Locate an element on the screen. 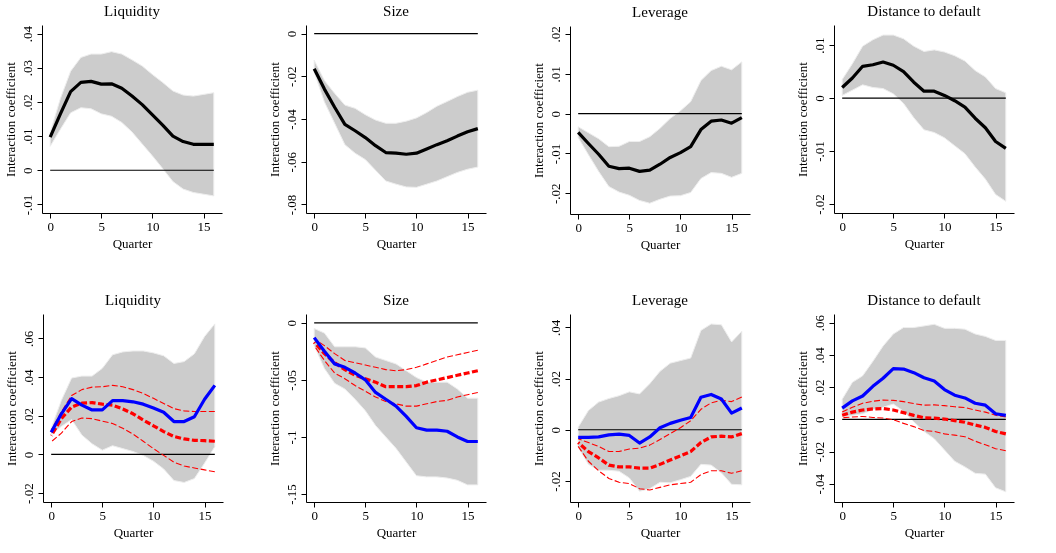  y-tick-label: -.1 is located at coordinates (291, 437).